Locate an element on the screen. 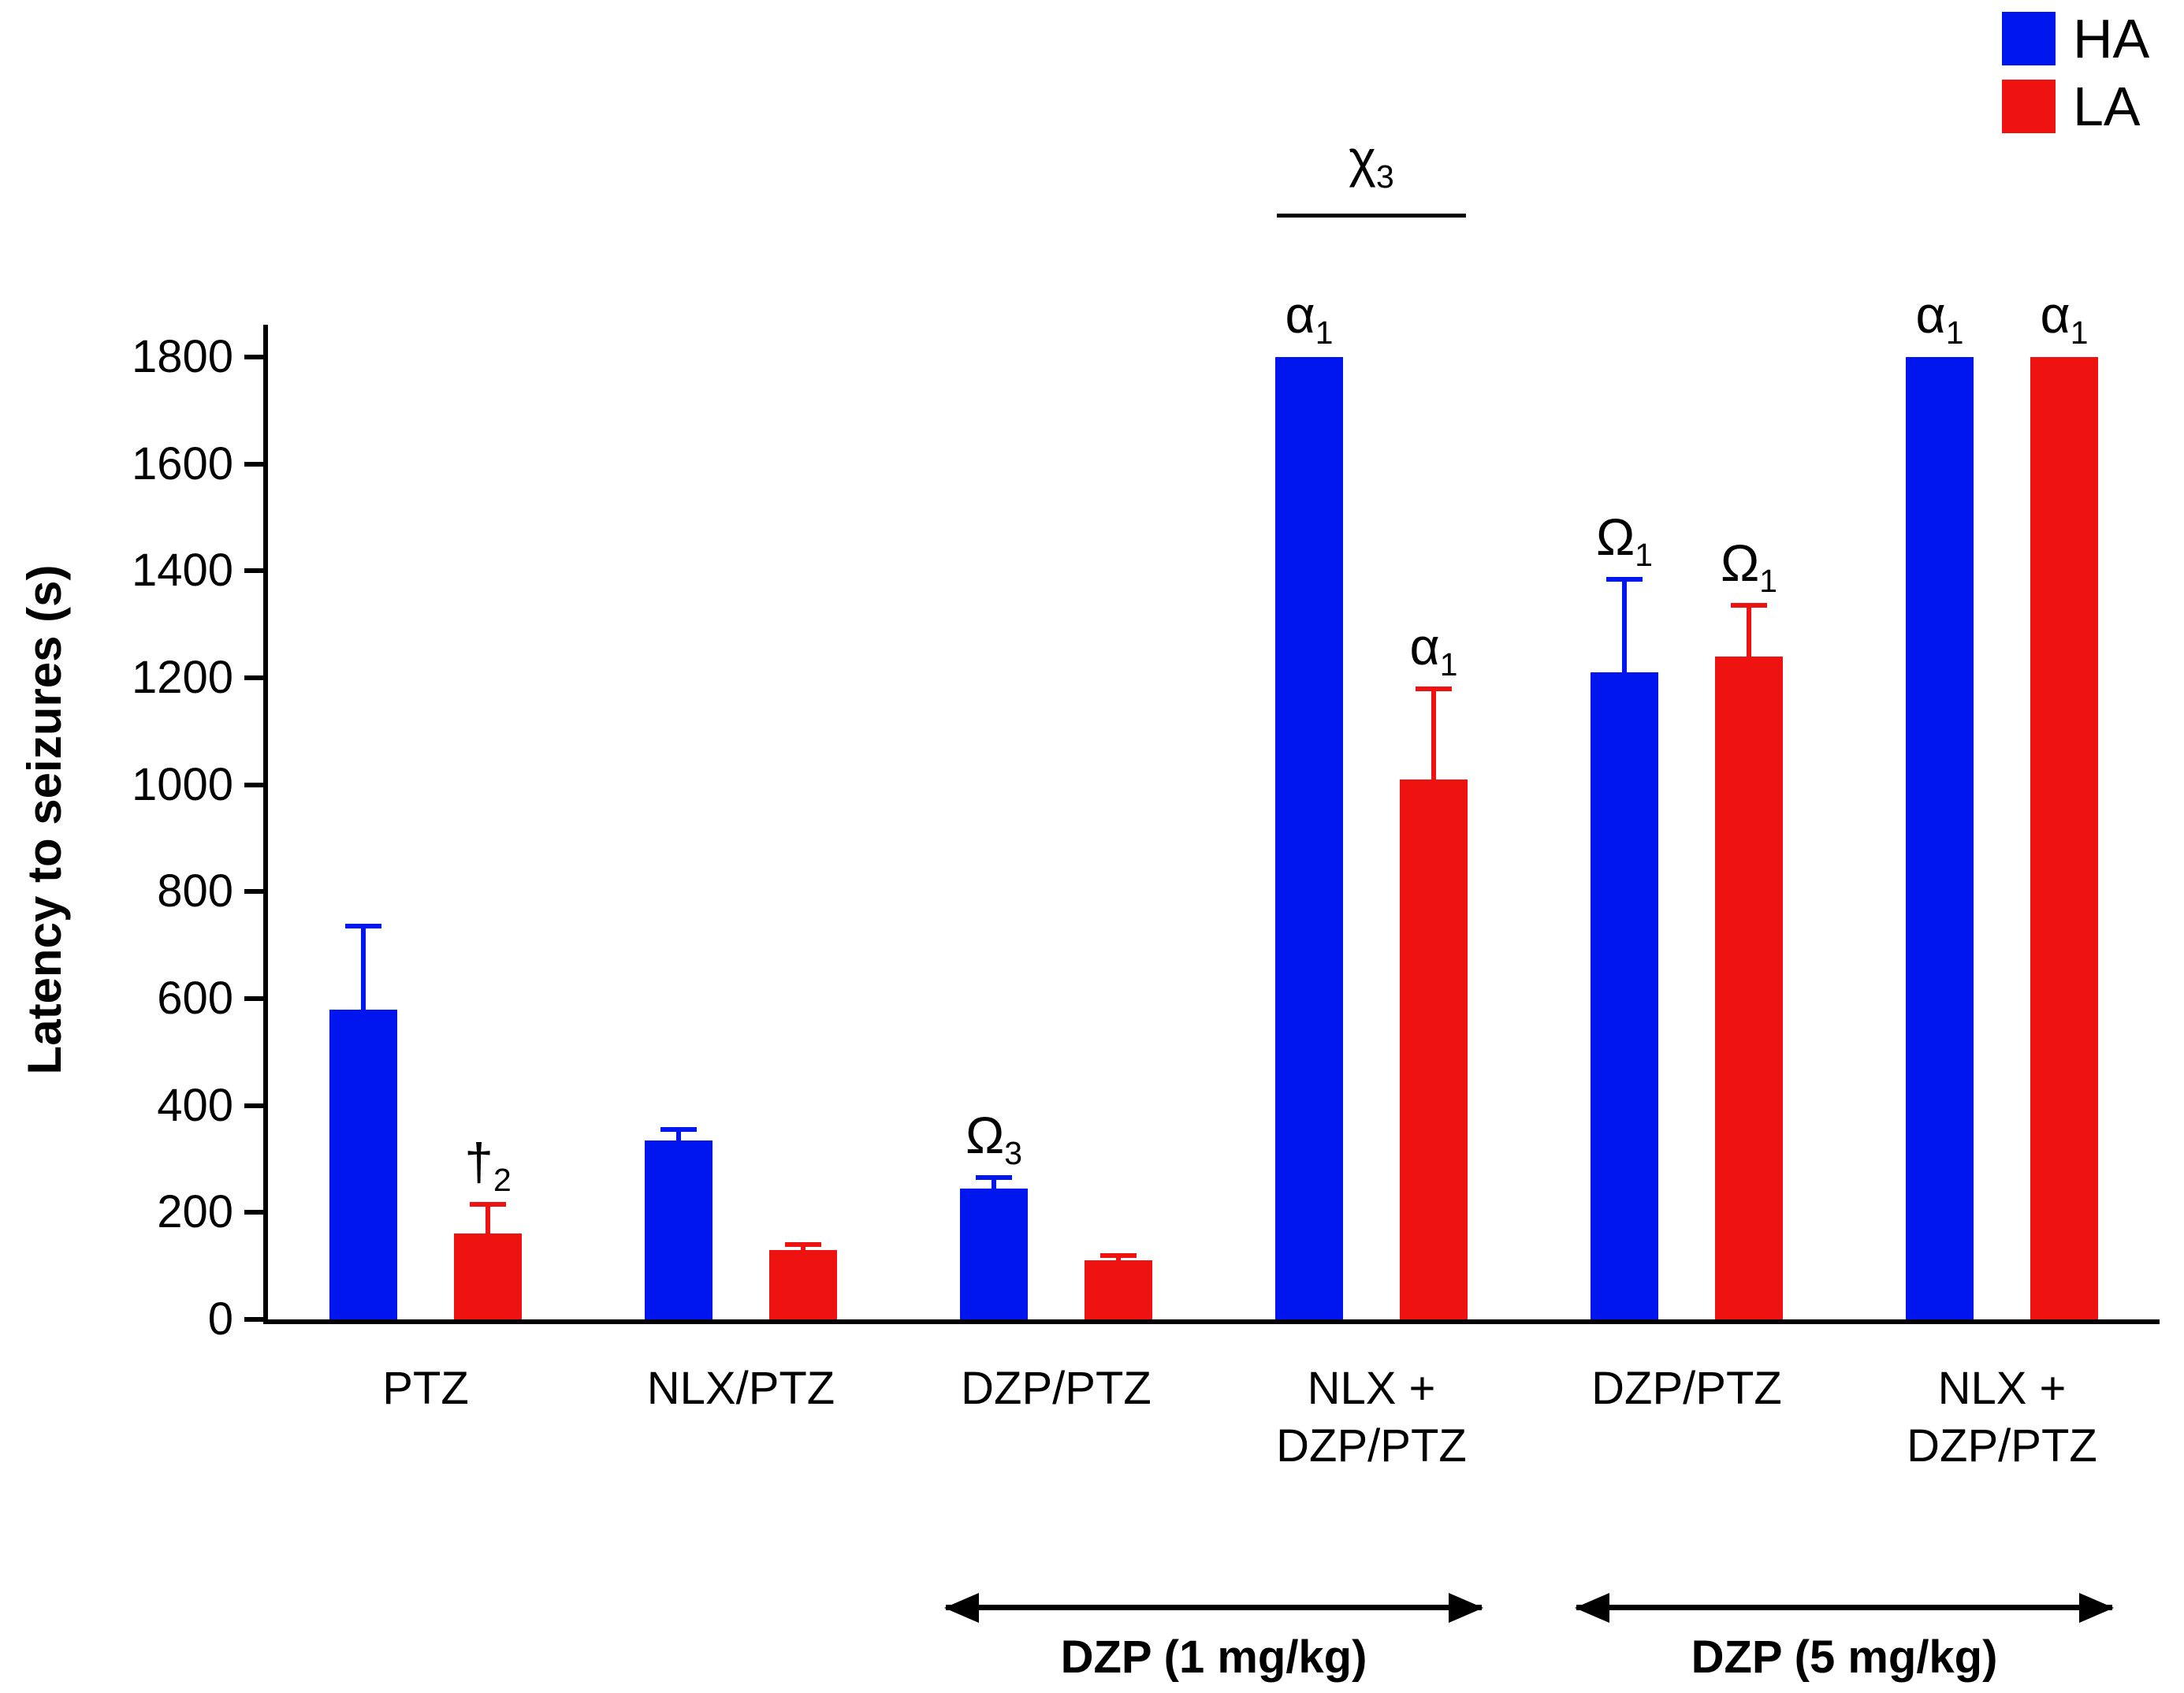  significance-annotation-ha-group4: α1 is located at coordinates (1309, 318).